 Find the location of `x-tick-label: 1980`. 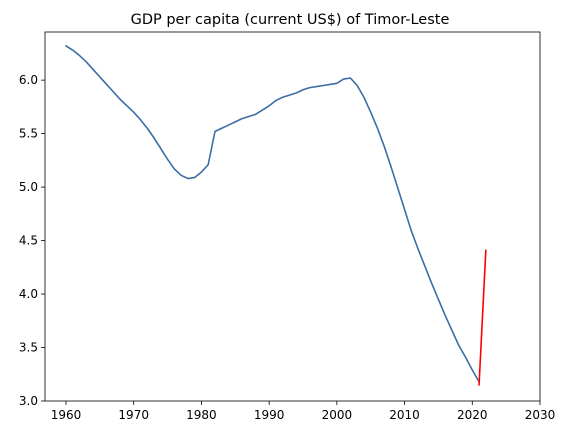

x-tick-label: 1980 is located at coordinates (201, 415).